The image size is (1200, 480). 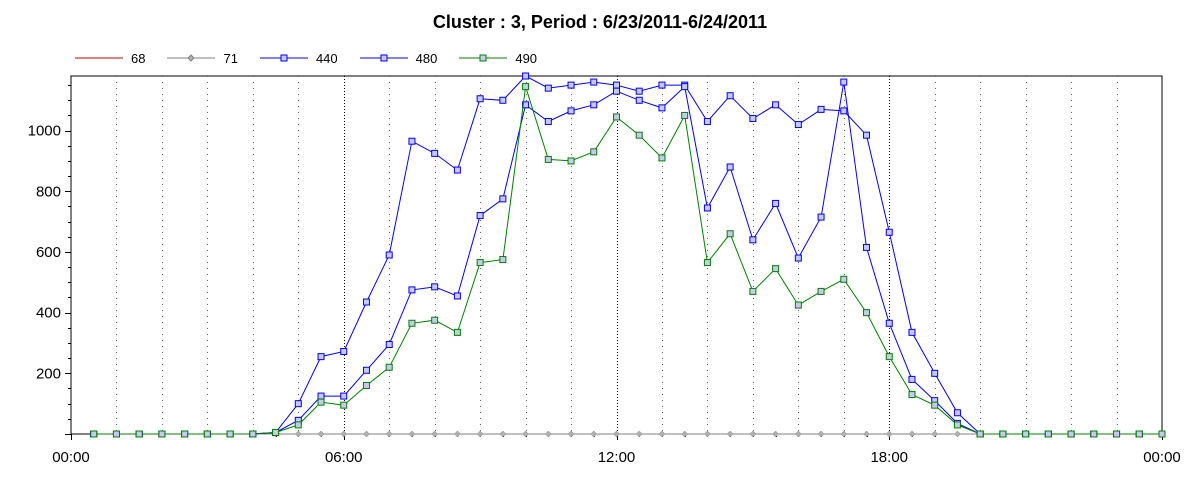 I want to click on legend-item-480: 480, so click(x=398, y=58).